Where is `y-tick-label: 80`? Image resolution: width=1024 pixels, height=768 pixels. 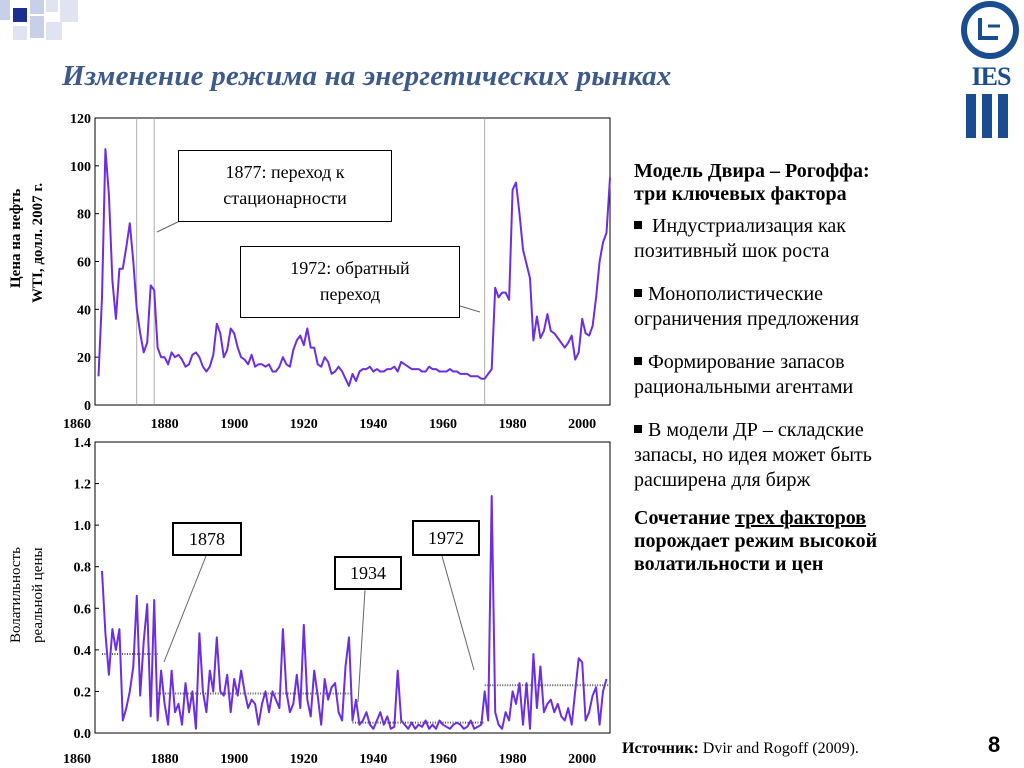 y-tick-label: 80 is located at coordinates (84, 215).